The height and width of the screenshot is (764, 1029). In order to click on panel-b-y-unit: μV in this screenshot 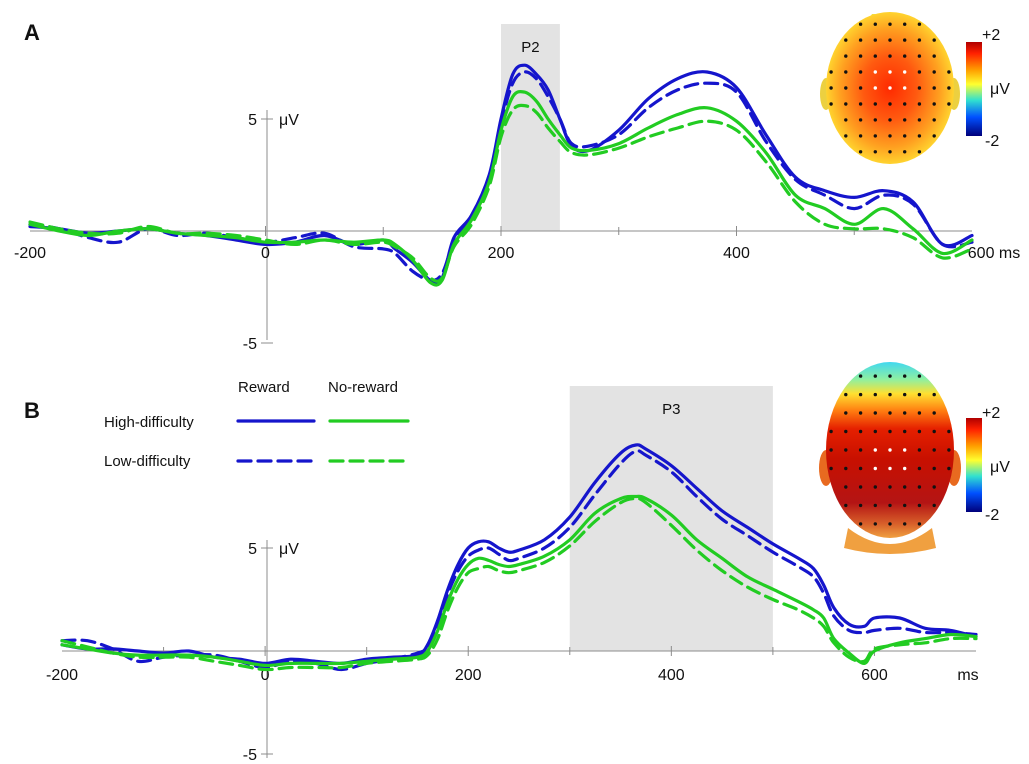, I will do `click(289, 549)`.